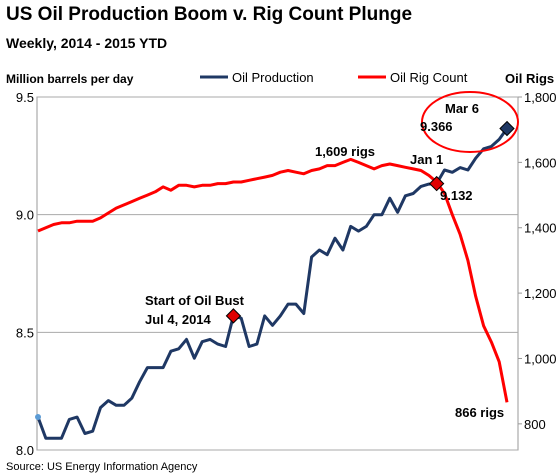 Image resolution: width=558 pixels, height=475 pixels. Describe the element at coordinates (273, 77) in the screenshot. I see `legend-label: Oil Production` at that location.